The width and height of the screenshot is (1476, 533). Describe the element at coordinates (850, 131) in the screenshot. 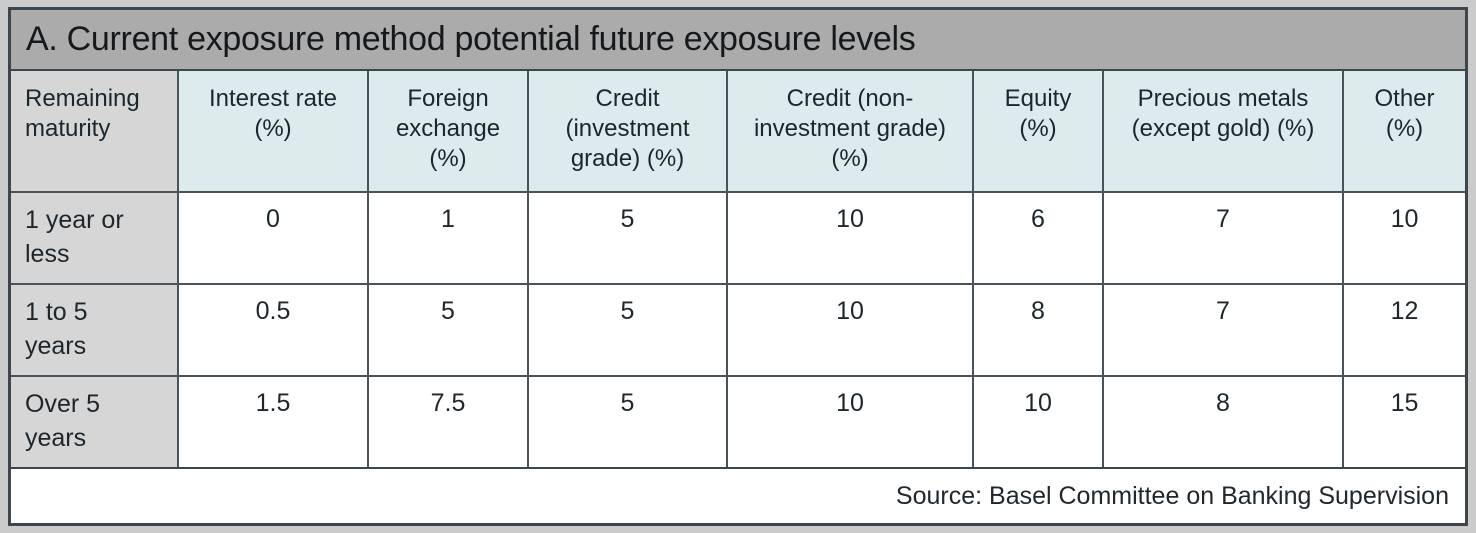

I see `column-header-credit-non-investment-grade: Credit (non-investment grade) (%)` at that location.